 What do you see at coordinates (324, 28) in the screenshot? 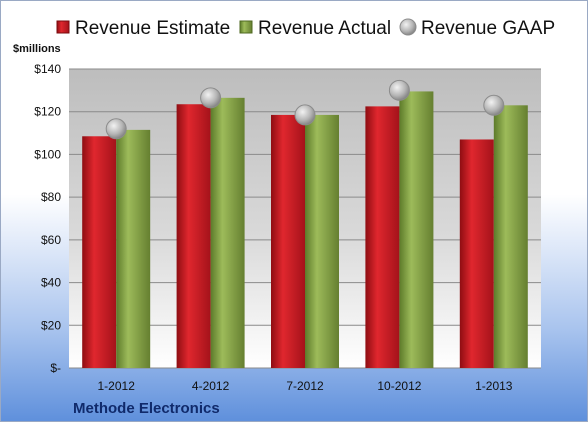
I see `legend-label-actual: Revenue Actual` at bounding box center [324, 28].